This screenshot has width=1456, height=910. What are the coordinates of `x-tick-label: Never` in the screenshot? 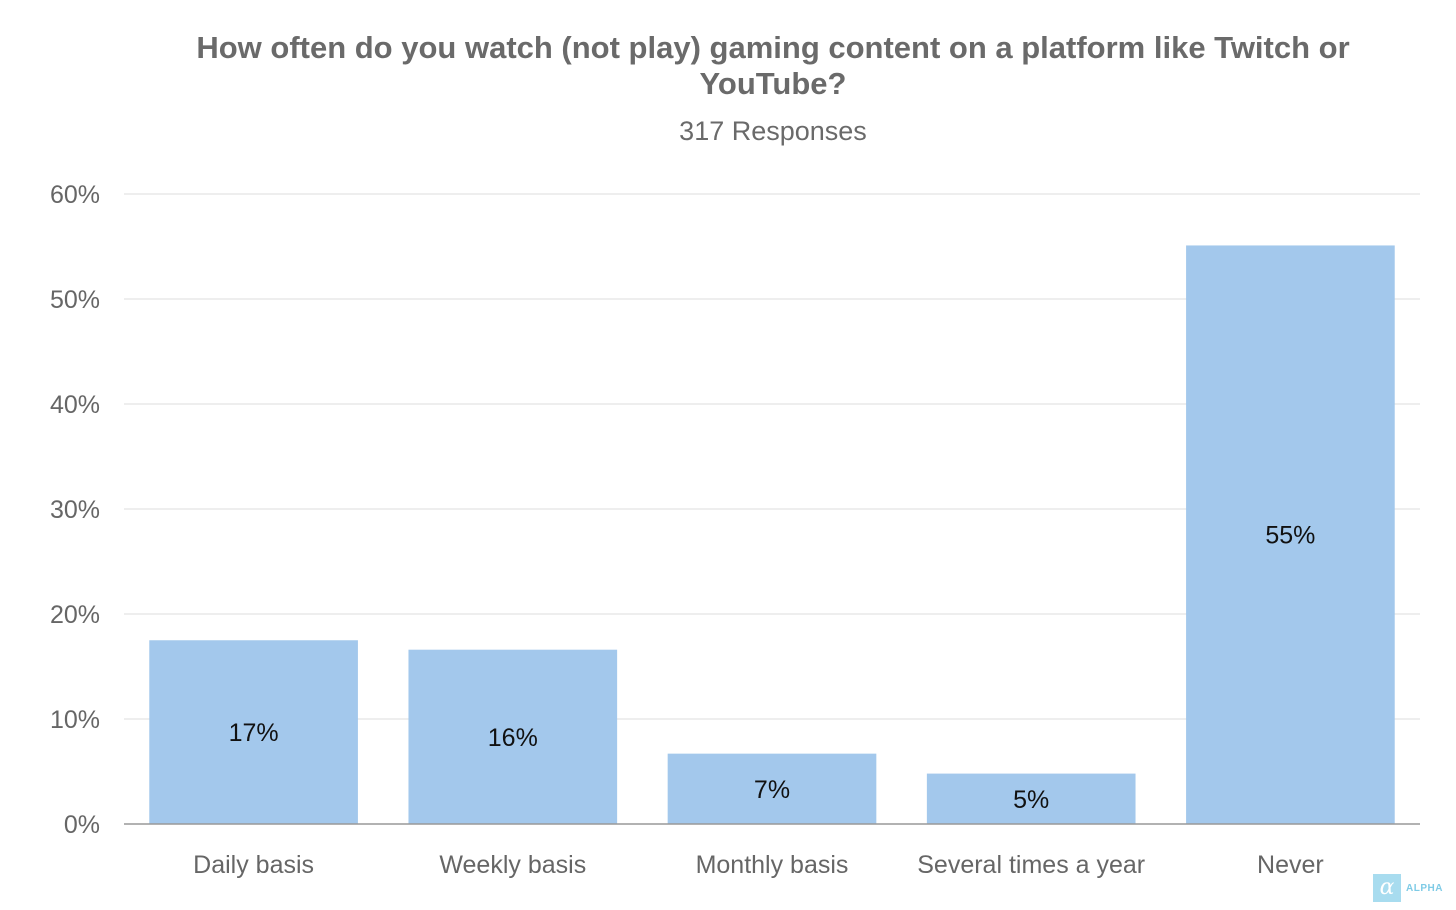 It's located at (1290, 865).